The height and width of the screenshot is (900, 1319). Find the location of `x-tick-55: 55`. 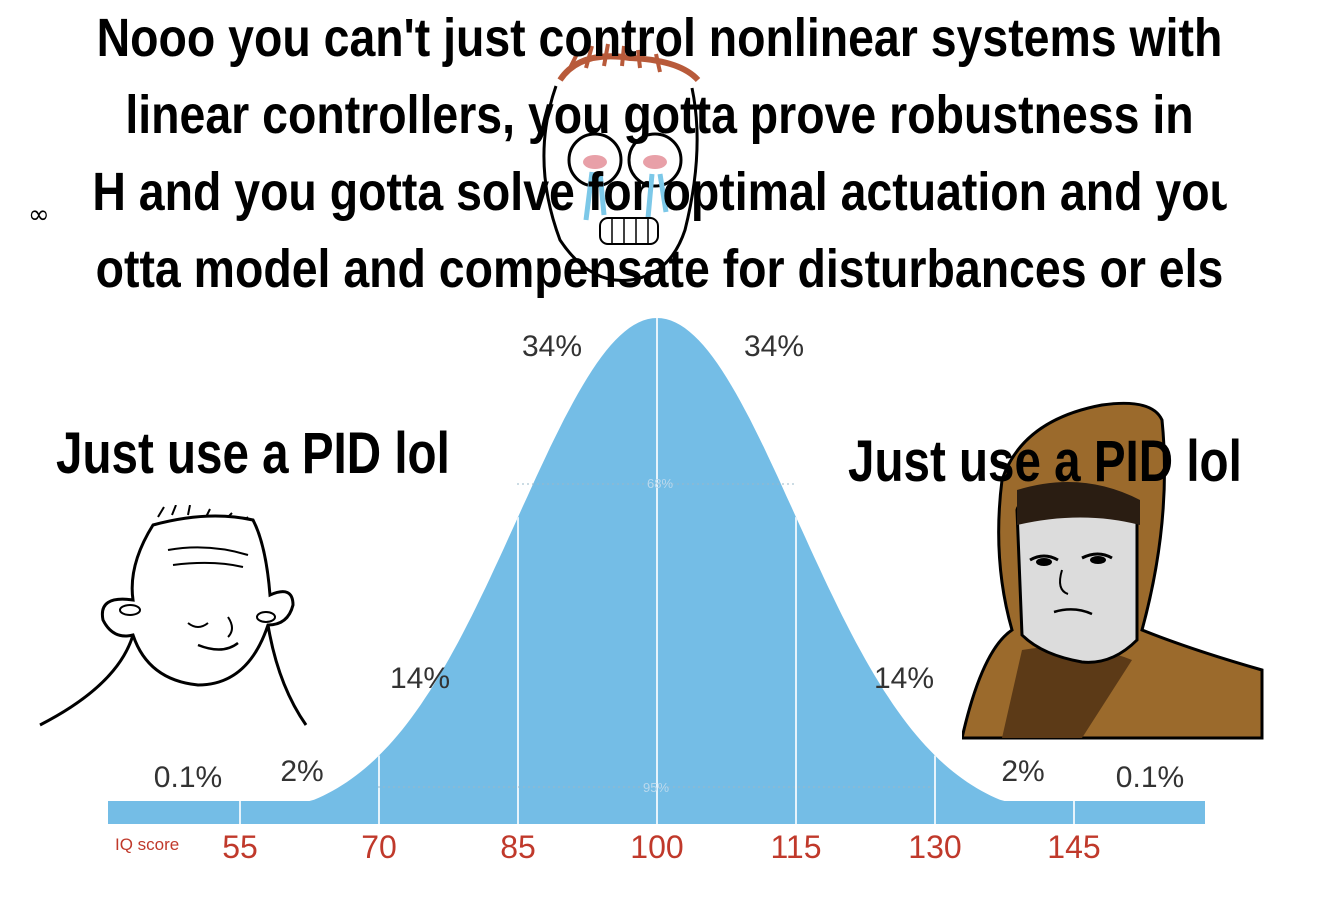

x-tick-55: 55 is located at coordinates (240, 847).